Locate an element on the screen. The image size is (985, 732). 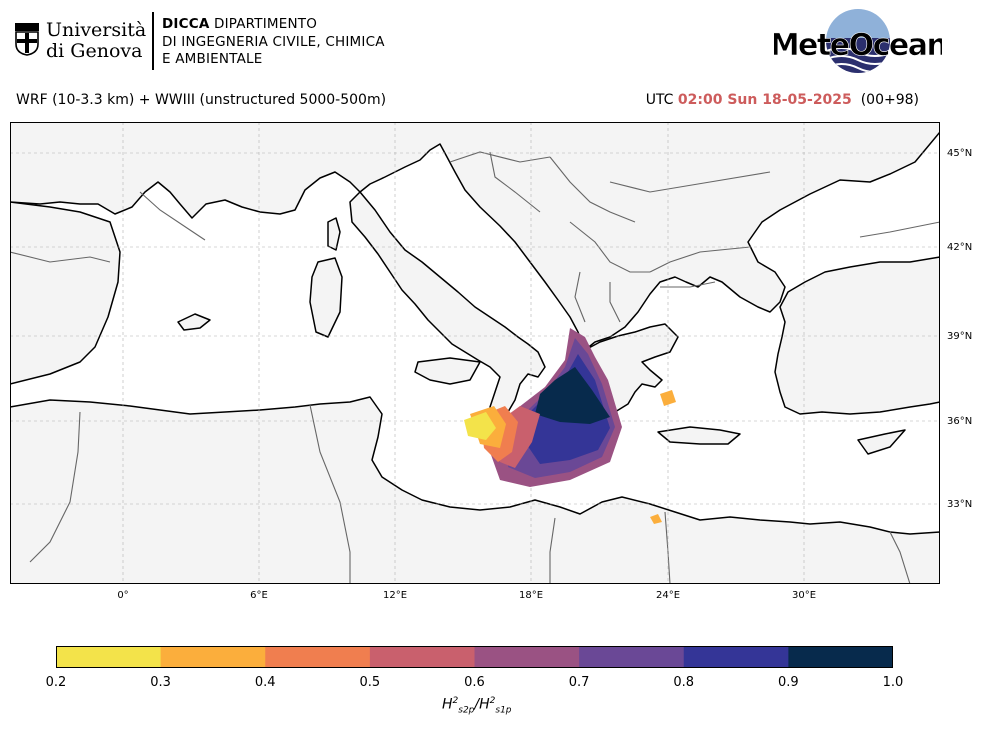
colorbar-label: H2s2p/H2s1p is located at coordinates (477, 706).